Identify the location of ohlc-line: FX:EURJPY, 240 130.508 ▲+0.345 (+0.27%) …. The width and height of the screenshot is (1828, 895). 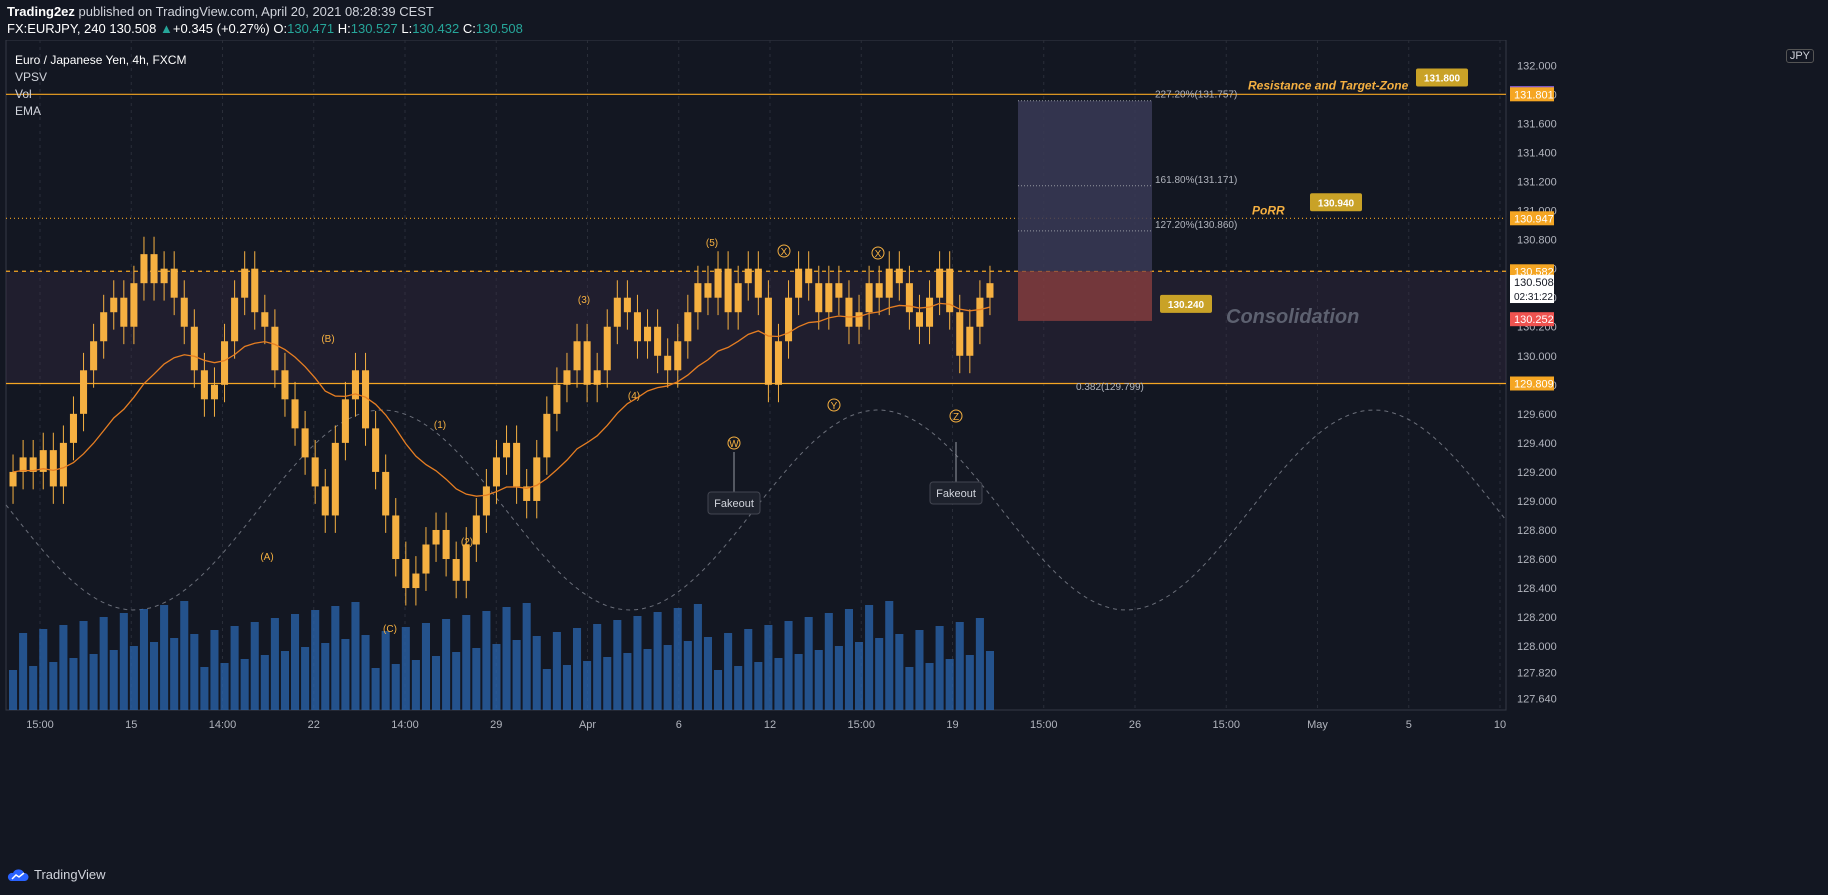
(265, 28).